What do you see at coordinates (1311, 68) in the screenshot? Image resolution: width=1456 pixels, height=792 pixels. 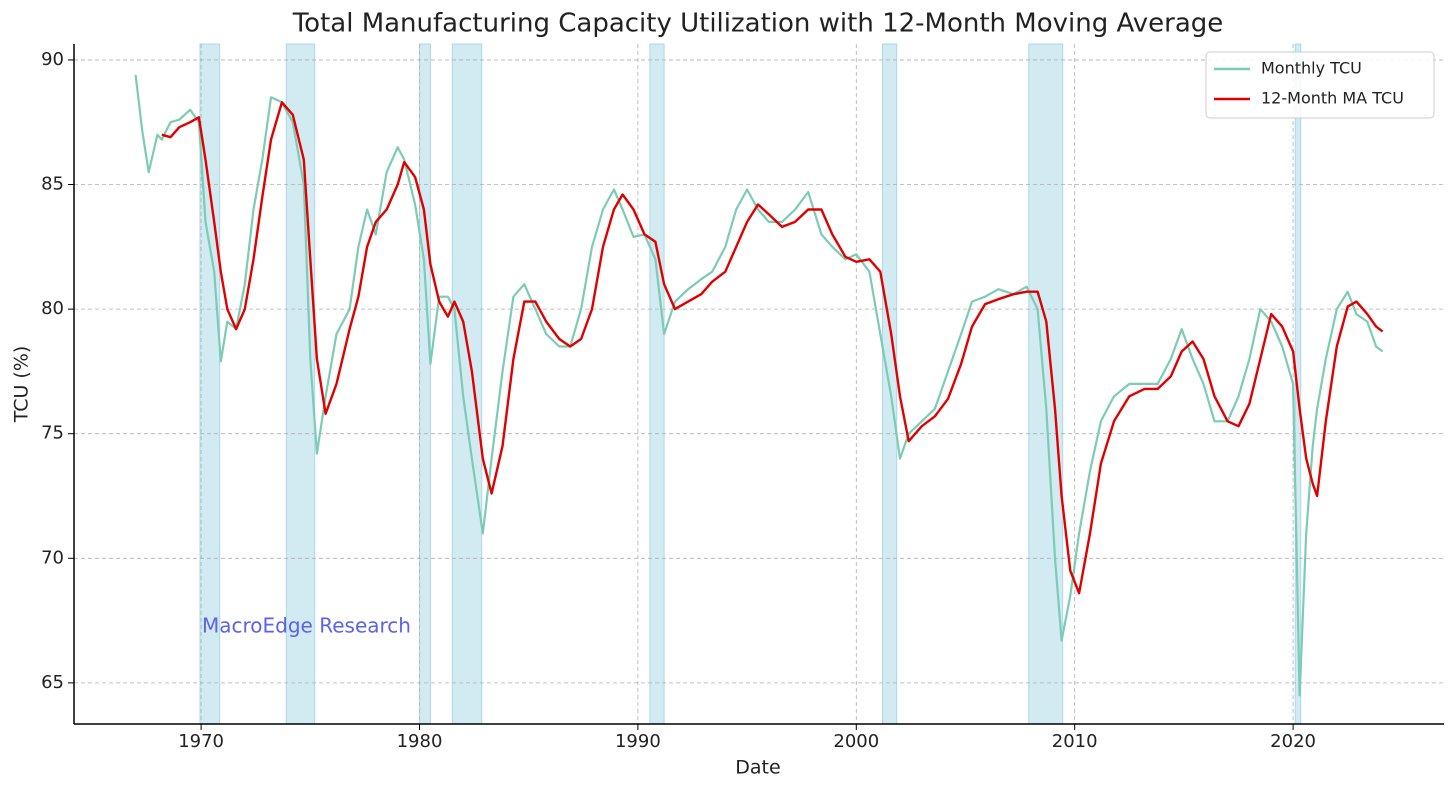 I see `legend-label: Monthly TCU` at bounding box center [1311, 68].